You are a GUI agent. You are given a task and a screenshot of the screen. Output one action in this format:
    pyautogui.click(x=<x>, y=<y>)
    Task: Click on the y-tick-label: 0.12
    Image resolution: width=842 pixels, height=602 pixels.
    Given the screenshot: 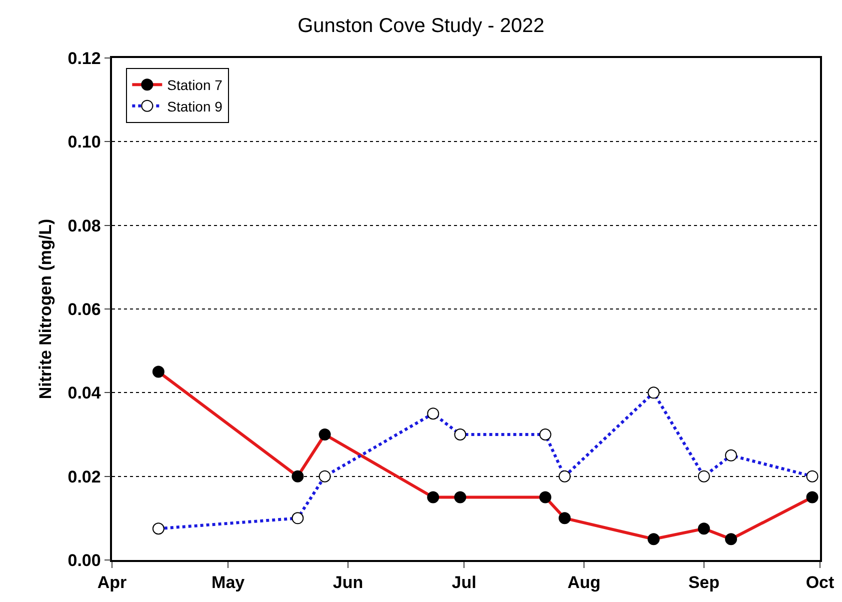 What is the action you would take?
    pyautogui.click(x=84, y=58)
    